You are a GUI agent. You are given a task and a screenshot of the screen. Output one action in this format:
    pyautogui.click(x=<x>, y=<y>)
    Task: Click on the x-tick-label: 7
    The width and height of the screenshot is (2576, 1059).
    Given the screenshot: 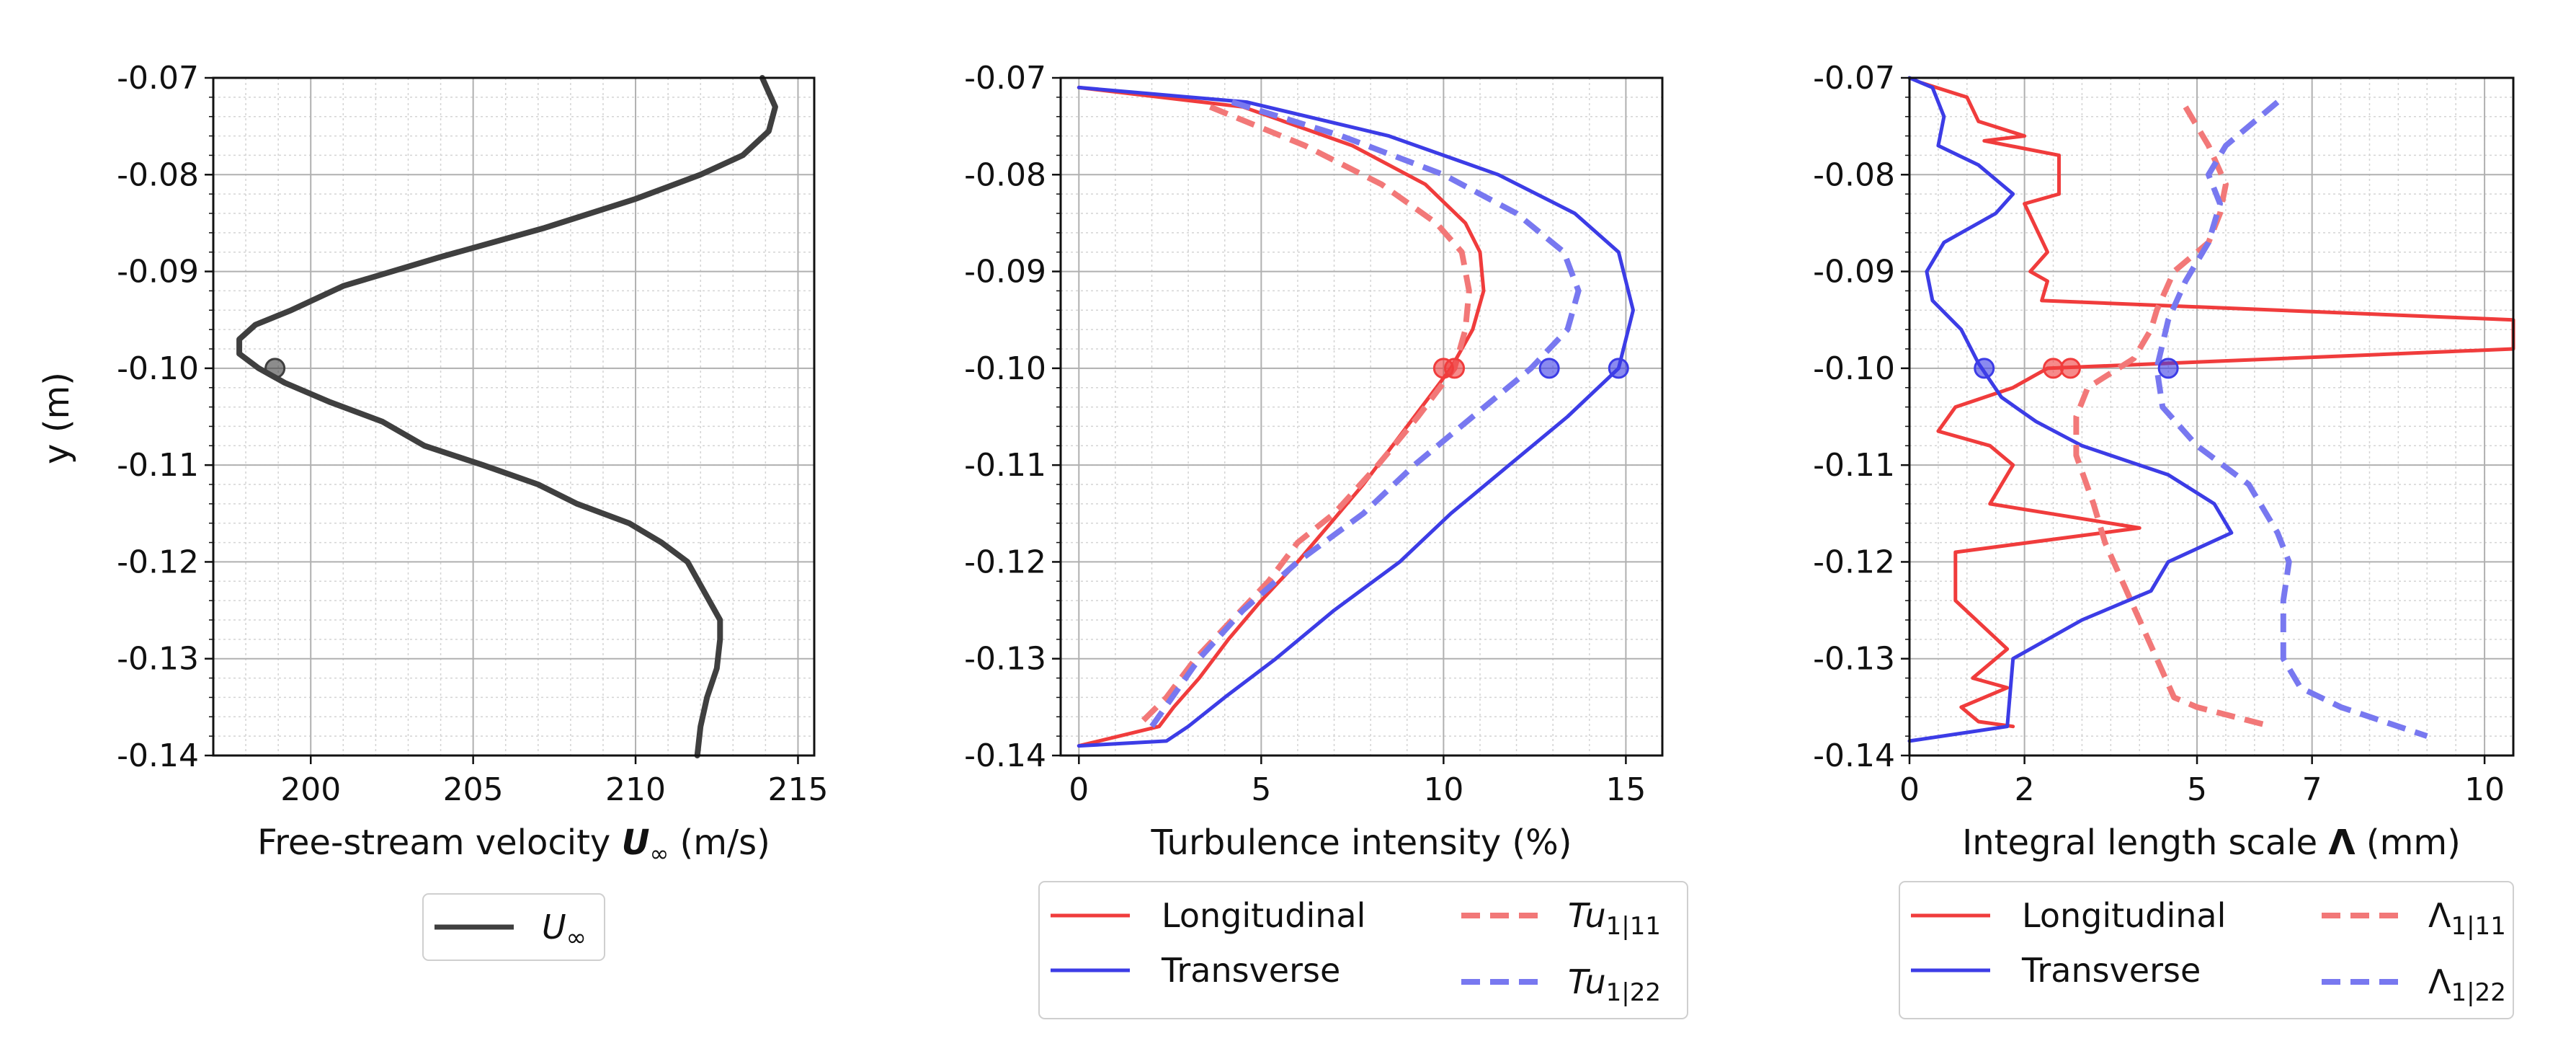 What is the action you would take?
    pyautogui.click(x=2312, y=790)
    